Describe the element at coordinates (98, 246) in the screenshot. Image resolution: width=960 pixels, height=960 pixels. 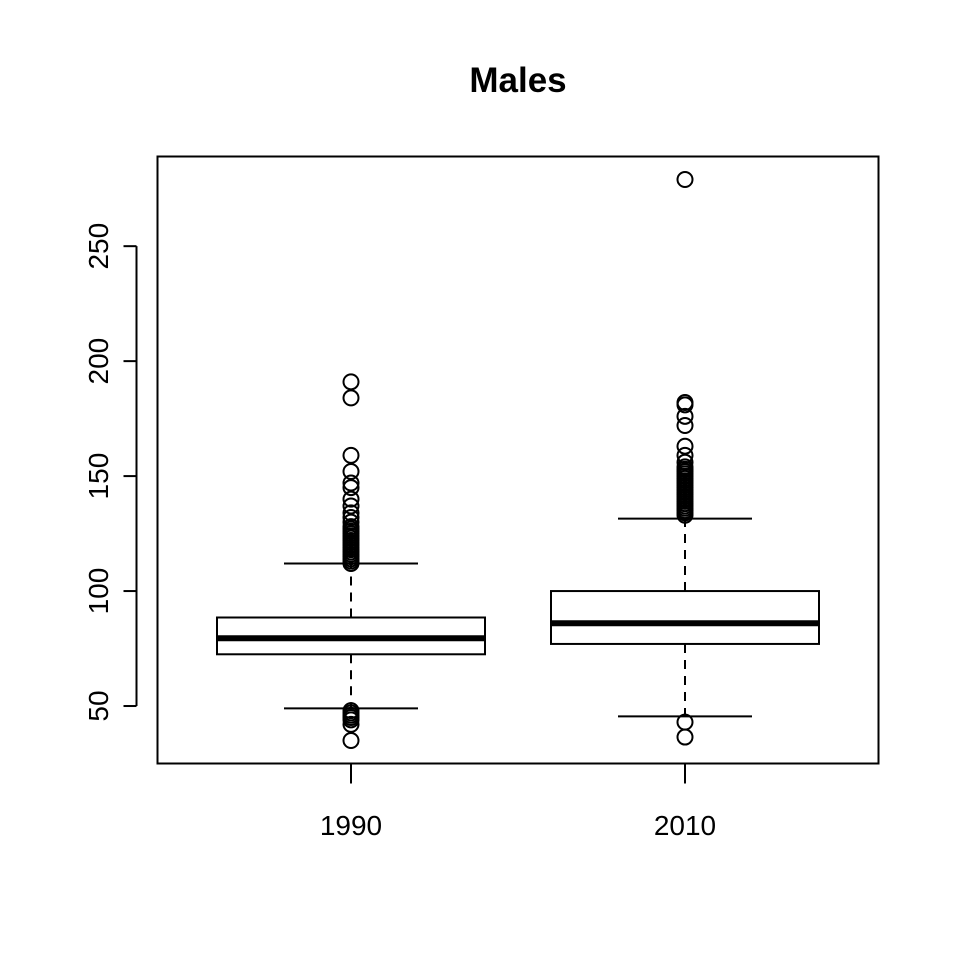
I see `y-tick-label: 250` at that location.